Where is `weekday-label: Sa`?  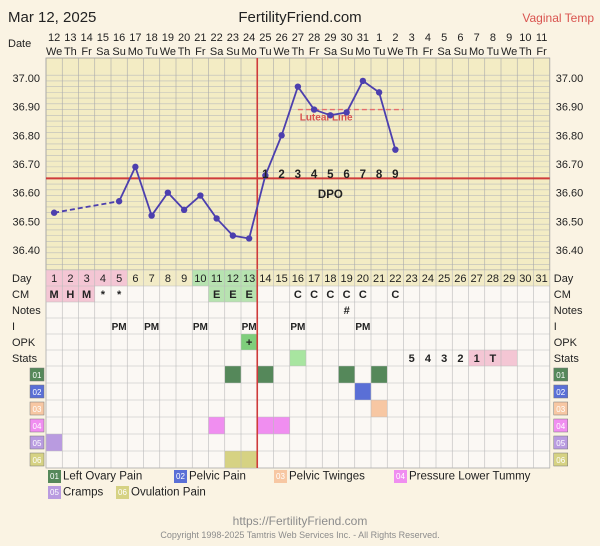
weekday-label: Sa is located at coordinates (331, 52).